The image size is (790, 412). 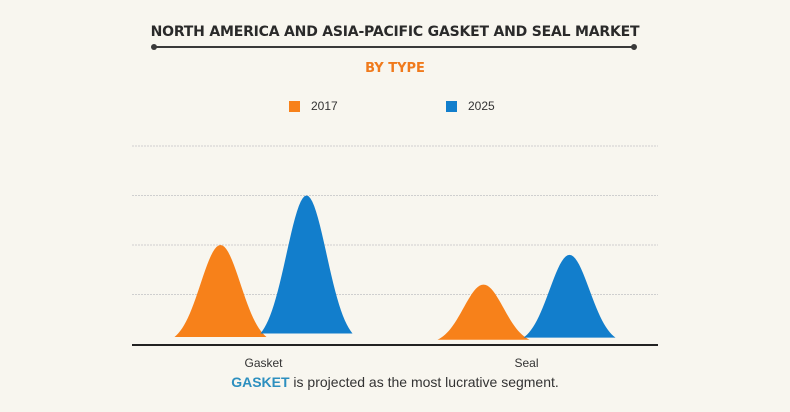 What do you see at coordinates (395, 68) in the screenshot?
I see `chart-subtitle: BY TYPE` at bounding box center [395, 68].